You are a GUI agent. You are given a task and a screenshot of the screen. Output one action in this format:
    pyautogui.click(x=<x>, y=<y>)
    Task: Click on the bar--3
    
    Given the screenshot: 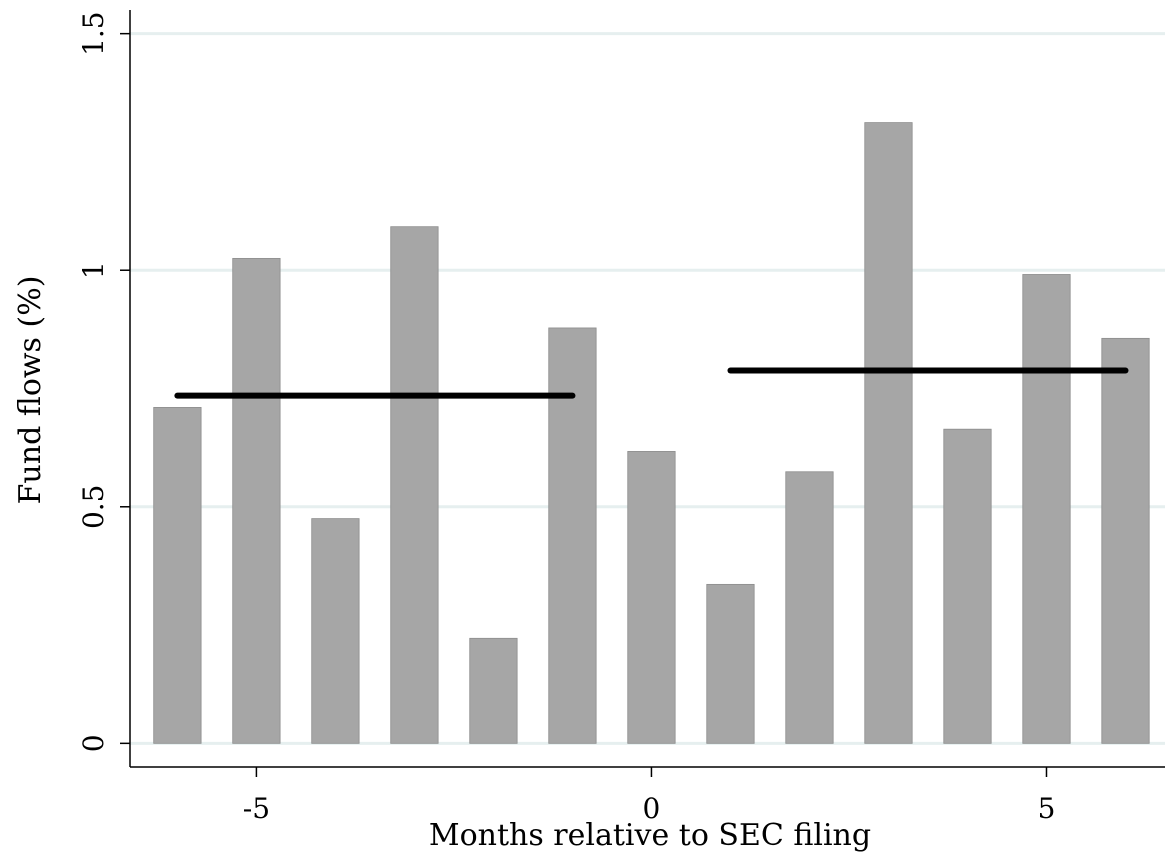 What is the action you would take?
    pyautogui.click(x=414, y=485)
    